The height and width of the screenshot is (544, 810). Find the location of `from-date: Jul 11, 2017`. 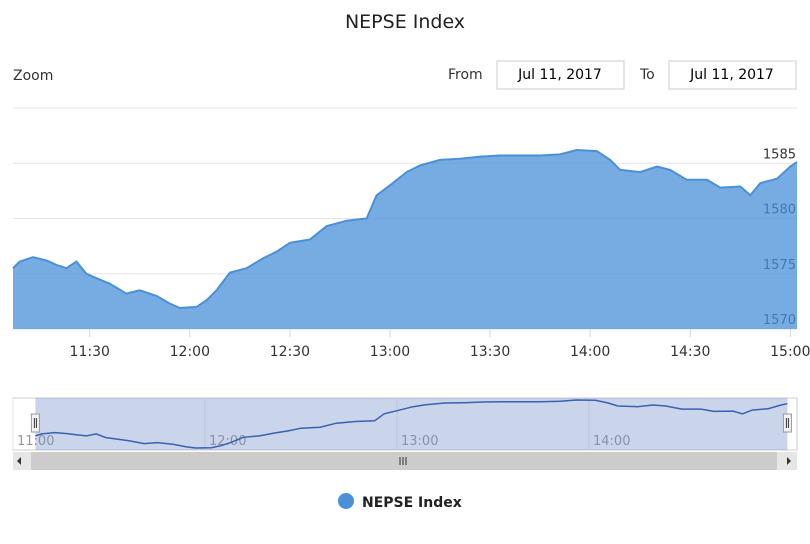

from-date: Jul 11, 2017 is located at coordinates (559, 75).